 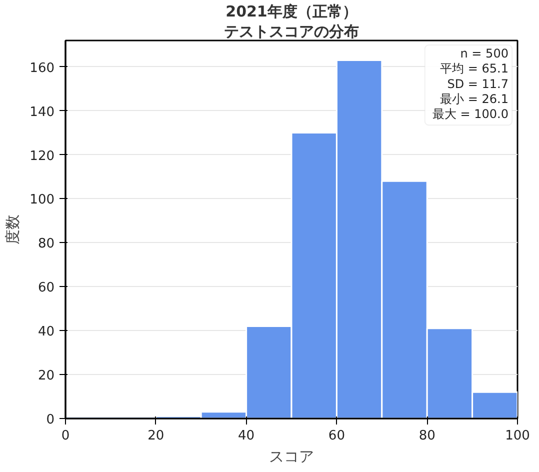 I want to click on x-tick-label: 0, so click(x=65, y=436).